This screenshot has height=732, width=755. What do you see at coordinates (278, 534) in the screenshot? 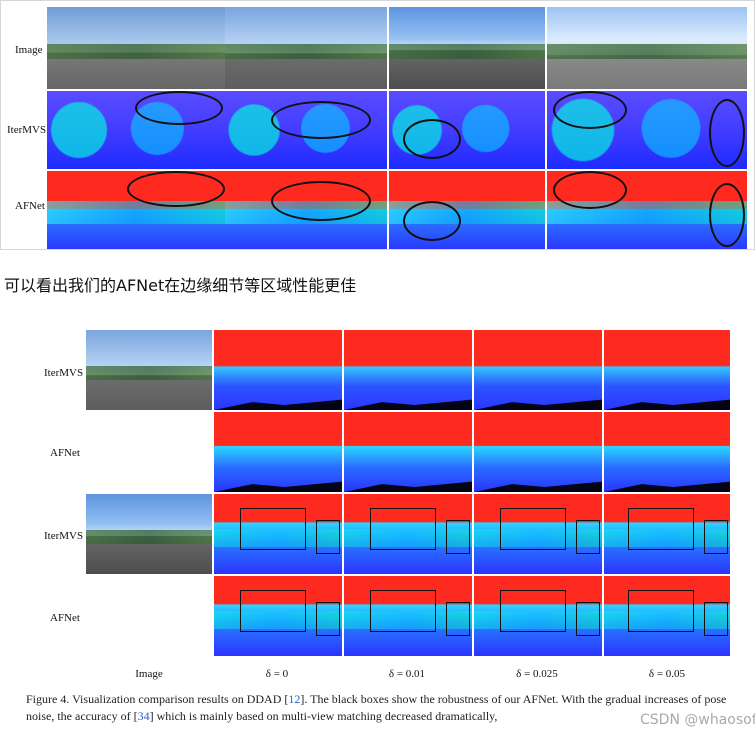
I see `fig4-itermvs-row3-col1` at bounding box center [278, 534].